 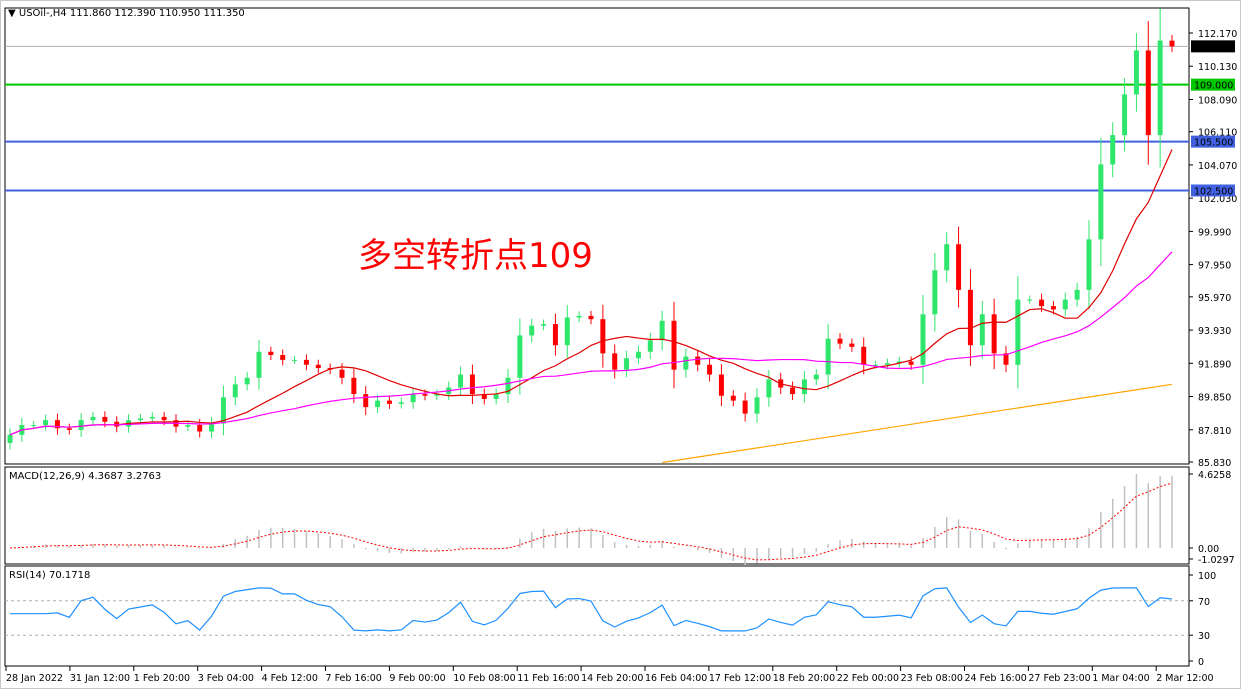 I want to click on price-tick-label: 93.930, so click(x=1214, y=331).